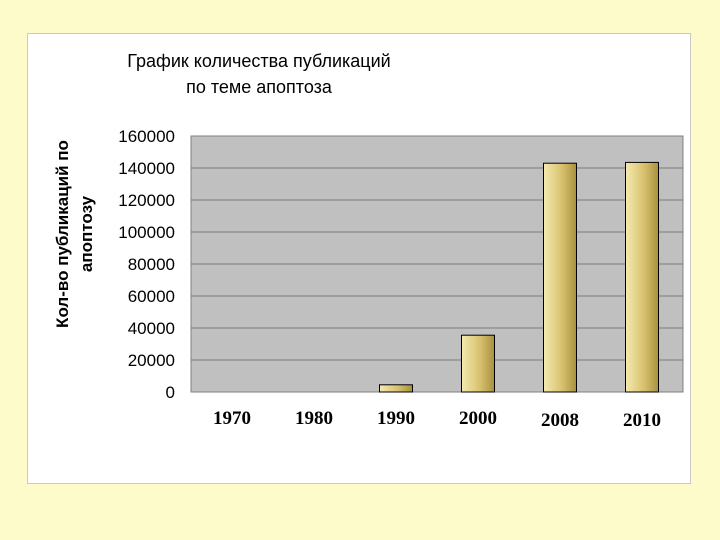 The height and width of the screenshot is (540, 720). What do you see at coordinates (146, 168) in the screenshot?
I see `y-tick-label: 140000` at bounding box center [146, 168].